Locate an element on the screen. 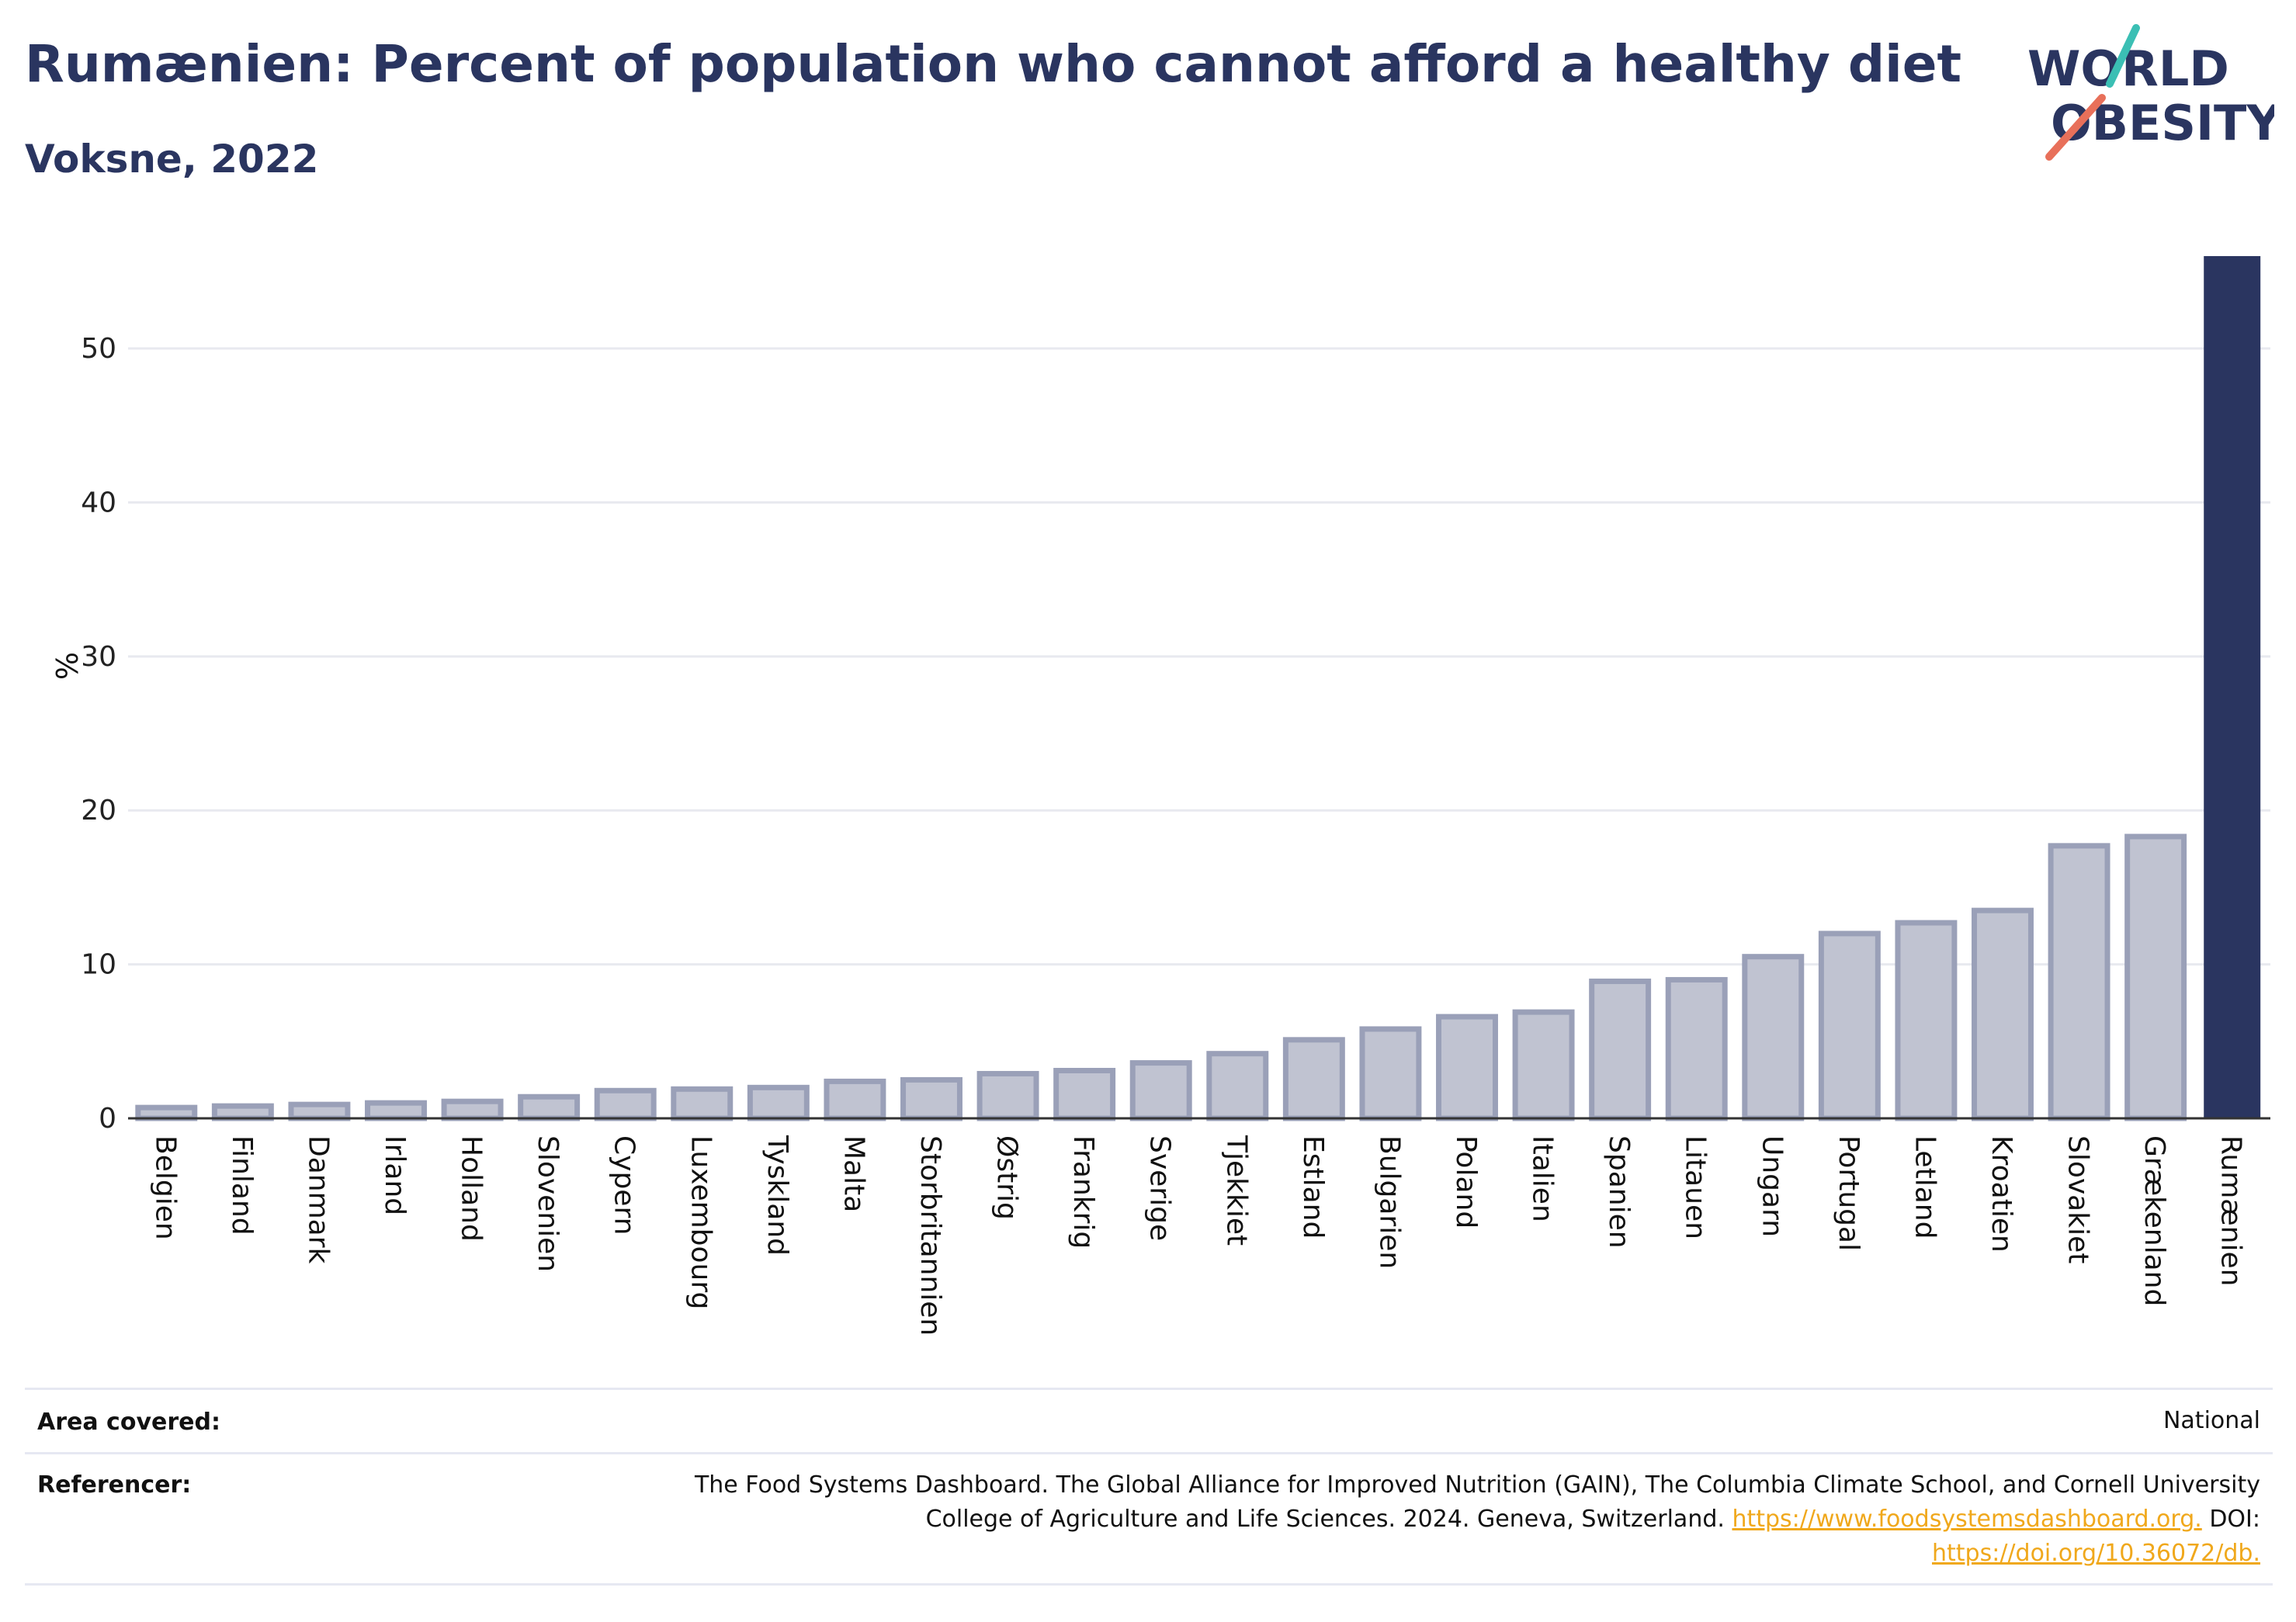 The height and width of the screenshot is (1622, 2296). x-tick-label: Irland is located at coordinates (395, 1175).